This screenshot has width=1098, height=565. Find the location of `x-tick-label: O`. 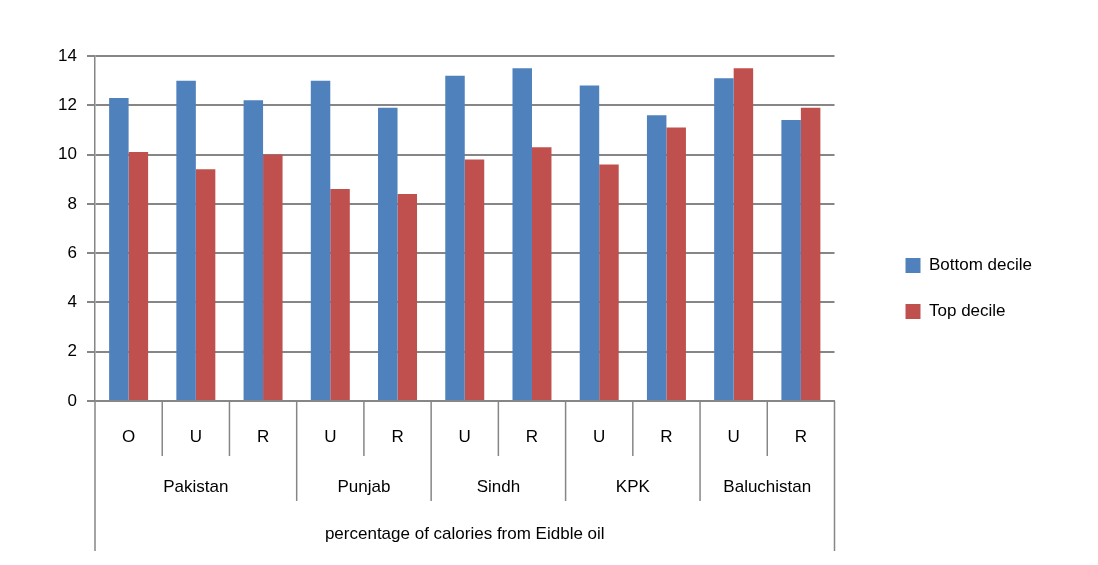

x-tick-label: O is located at coordinates (129, 436).